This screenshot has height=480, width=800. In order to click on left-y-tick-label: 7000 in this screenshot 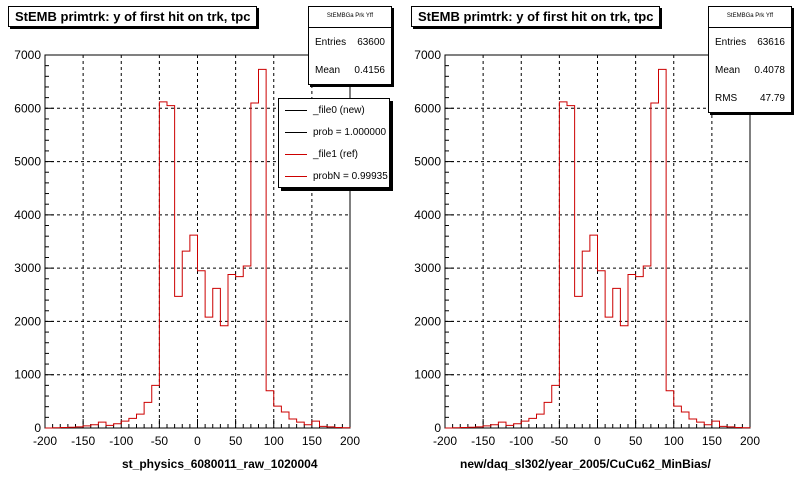, I will do `click(27, 55)`.